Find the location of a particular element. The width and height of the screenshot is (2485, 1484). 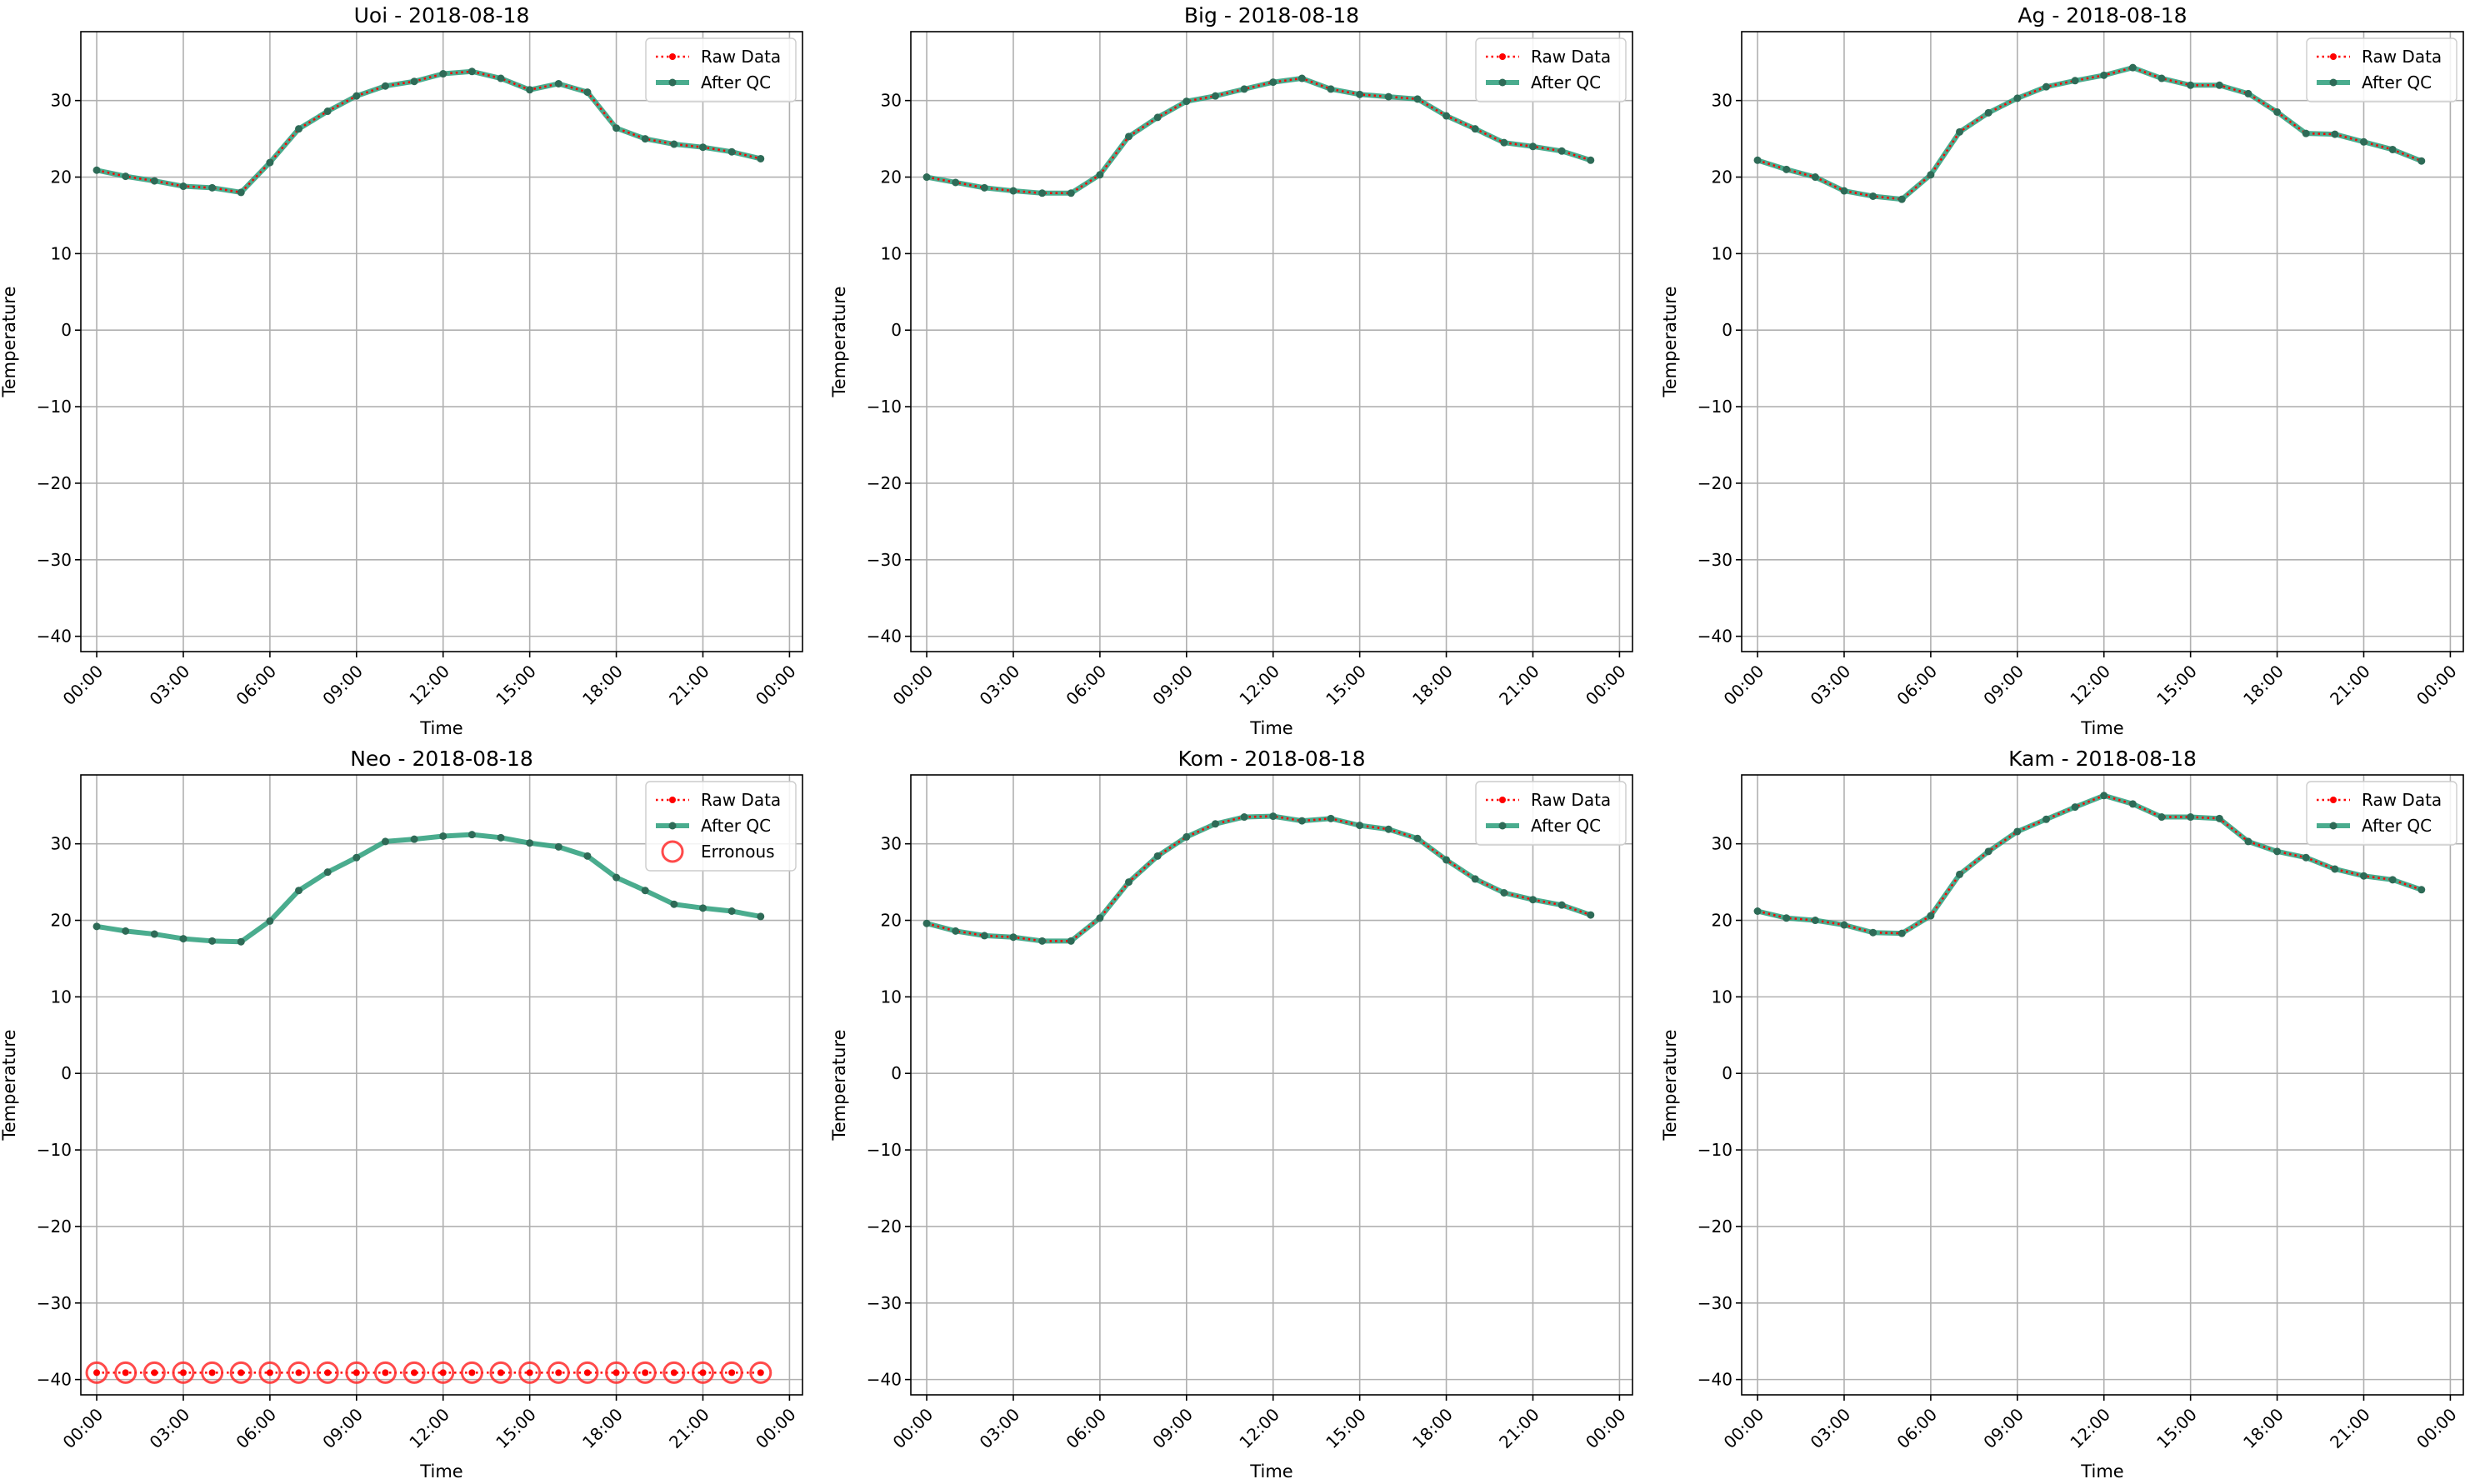

x-tick-label: 21:00 is located at coordinates (689, 685).